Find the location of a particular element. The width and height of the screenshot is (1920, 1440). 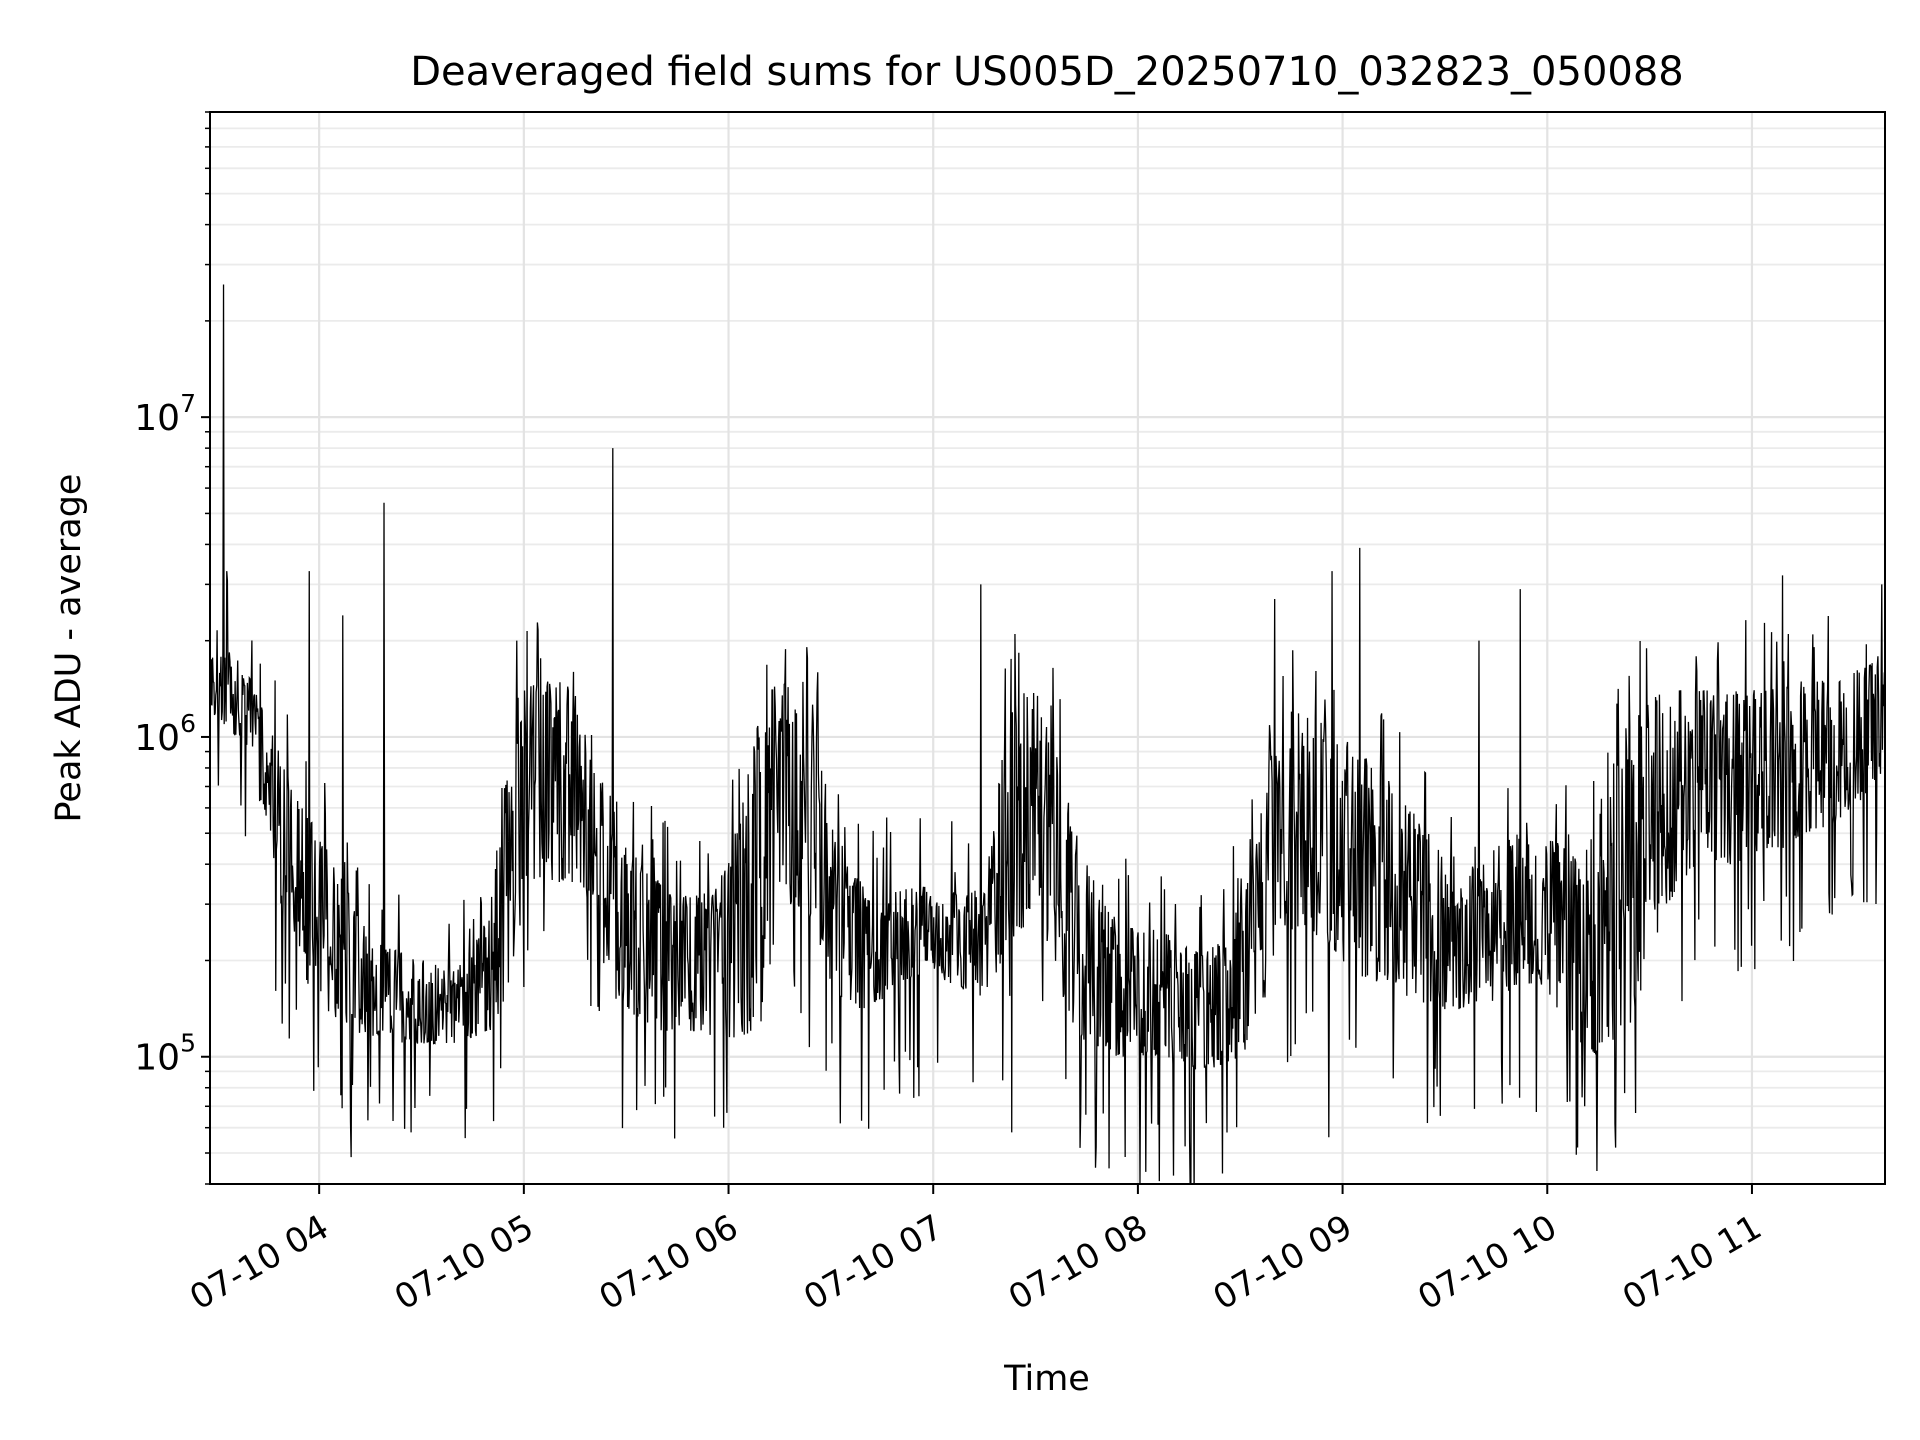

y-tick-exponent: 6 is located at coordinates (188, 723).